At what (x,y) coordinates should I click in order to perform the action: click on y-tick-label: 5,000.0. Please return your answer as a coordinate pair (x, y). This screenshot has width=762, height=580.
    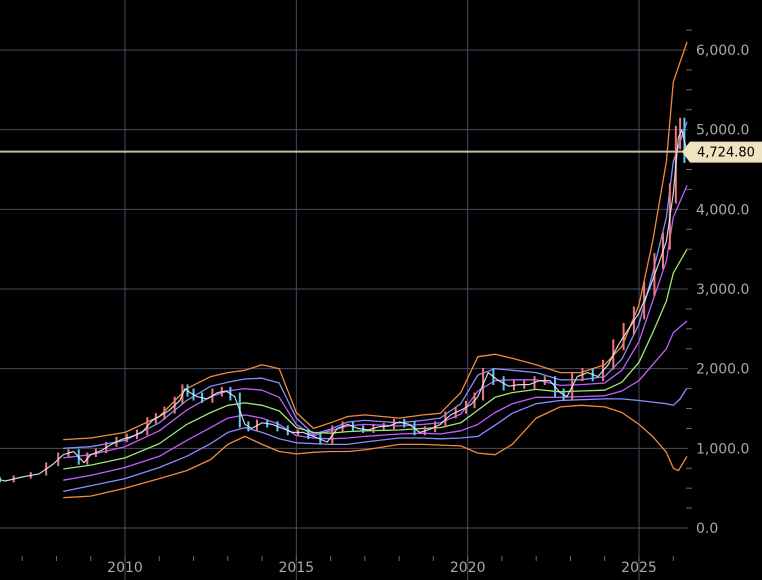
    Looking at the image, I should click on (722, 131).